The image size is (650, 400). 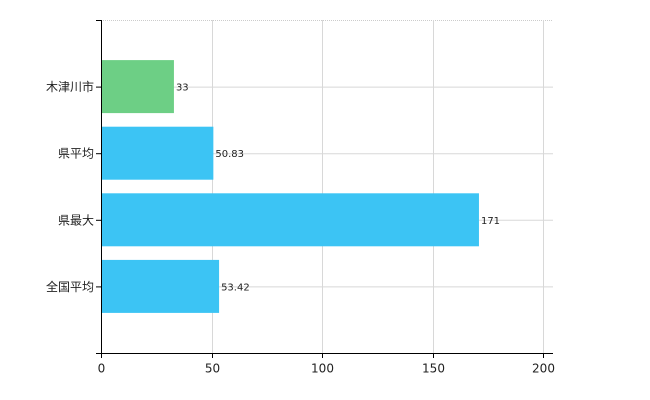 I want to click on x-tick-label: 200, so click(x=543, y=369).